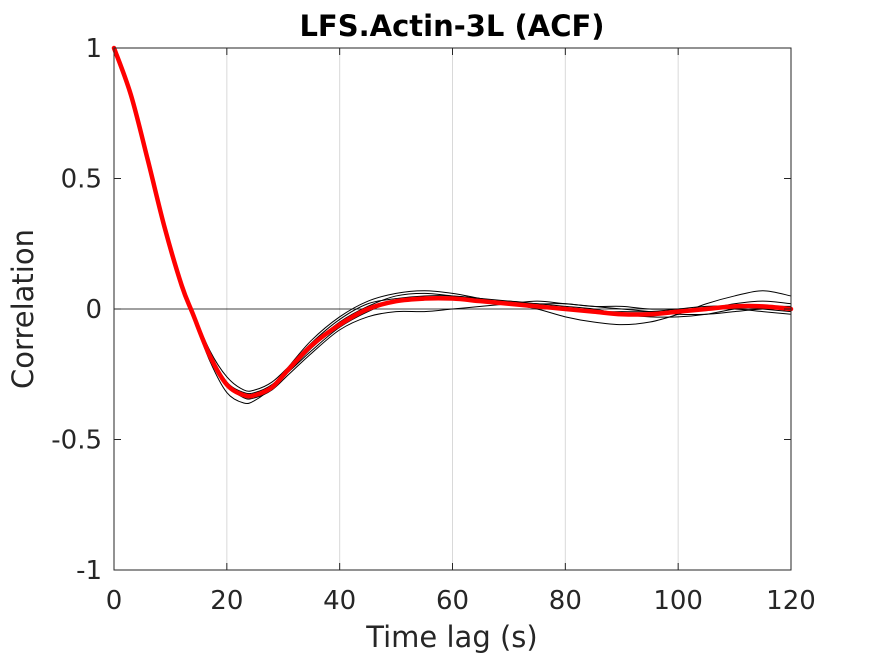 This screenshot has width=875, height=656. What do you see at coordinates (452, 601) in the screenshot?
I see `x-tick-label-60: 60` at bounding box center [452, 601].